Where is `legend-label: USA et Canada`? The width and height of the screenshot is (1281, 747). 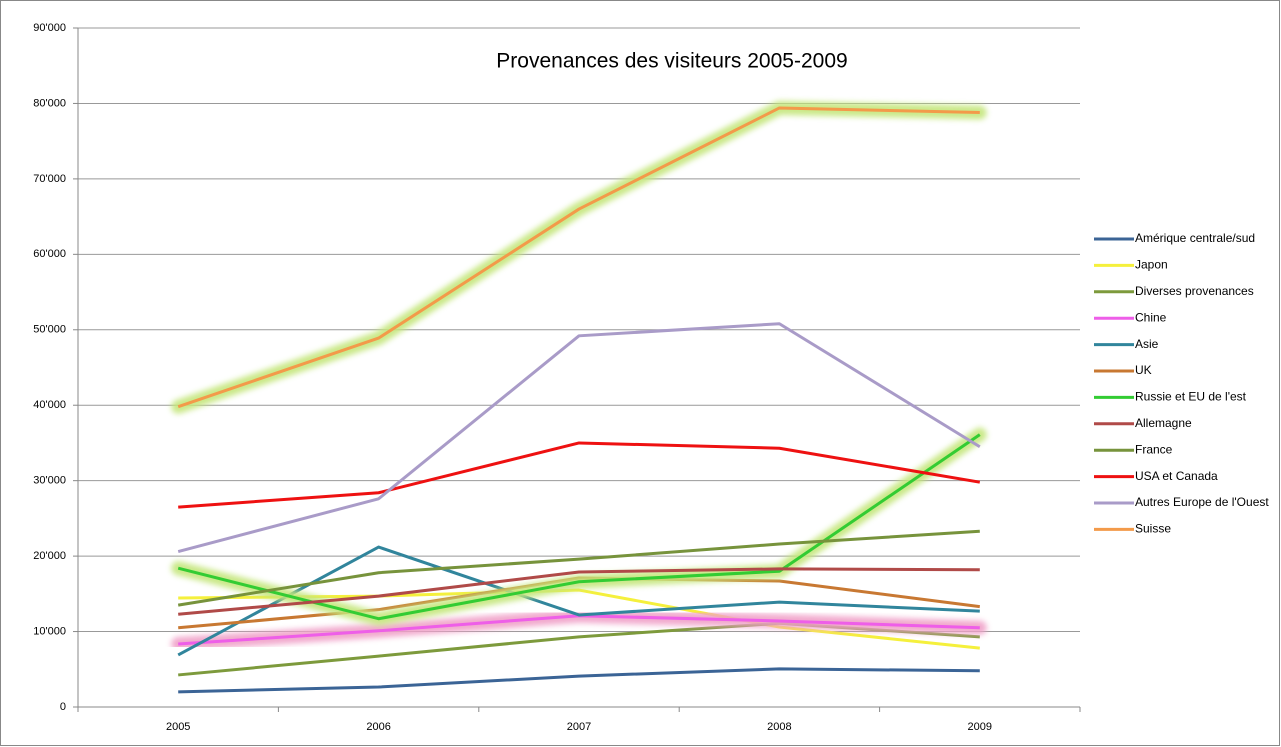 legend-label: USA et Canada is located at coordinates (1176, 476).